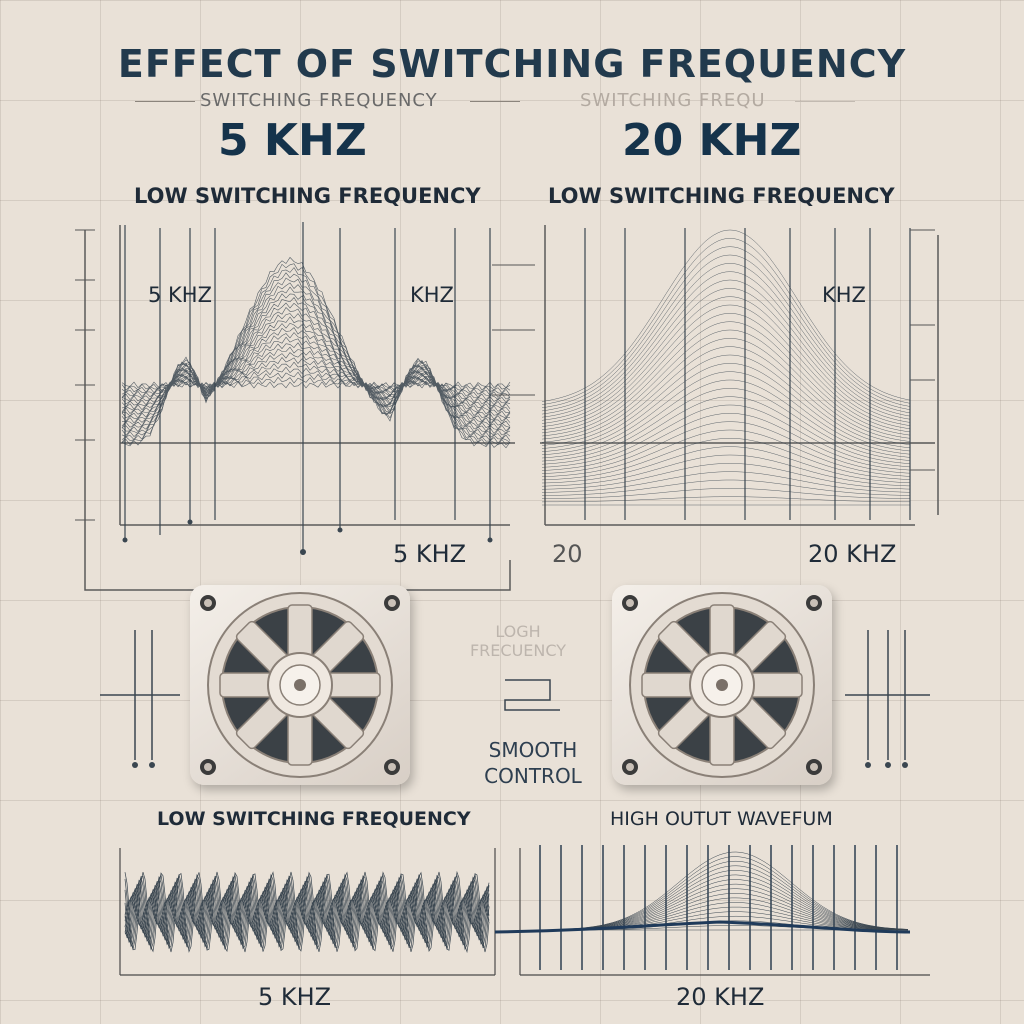  What do you see at coordinates (430, 554) in the screenshot?
I see `left-axis-frequency: 5 KHZ` at bounding box center [430, 554].